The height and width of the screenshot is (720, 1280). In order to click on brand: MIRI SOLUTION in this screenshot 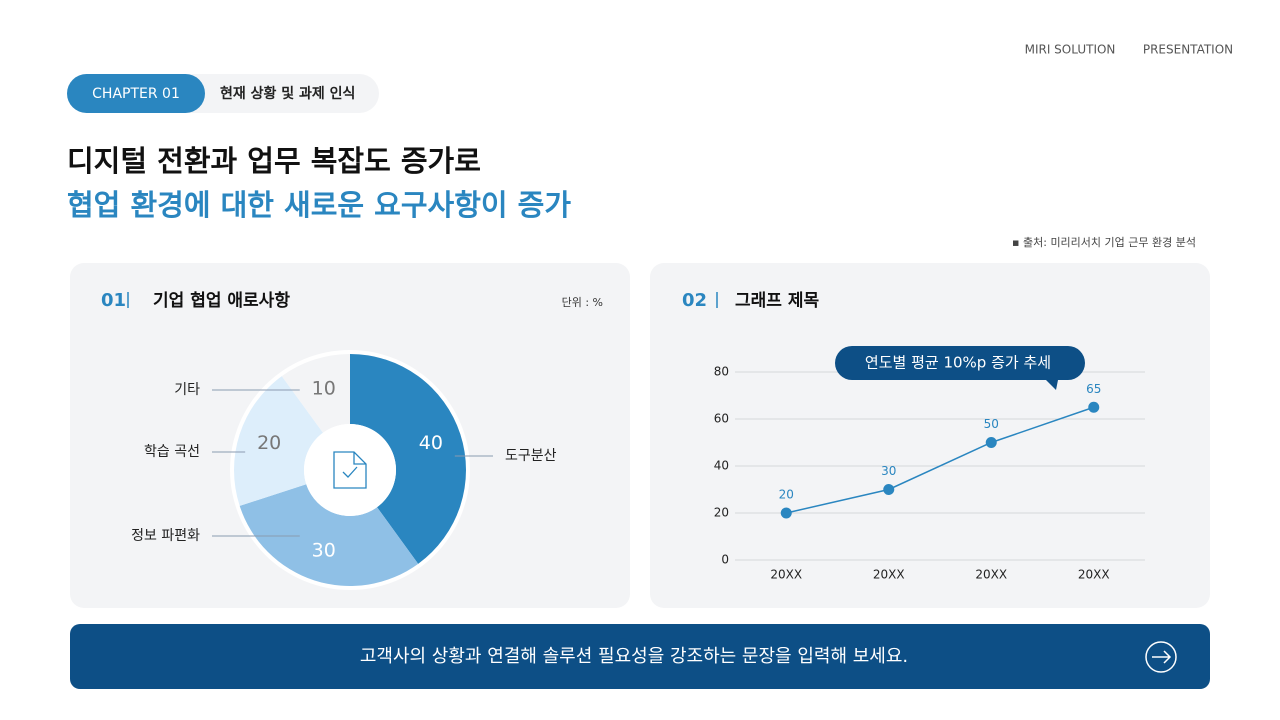, I will do `click(1070, 50)`.